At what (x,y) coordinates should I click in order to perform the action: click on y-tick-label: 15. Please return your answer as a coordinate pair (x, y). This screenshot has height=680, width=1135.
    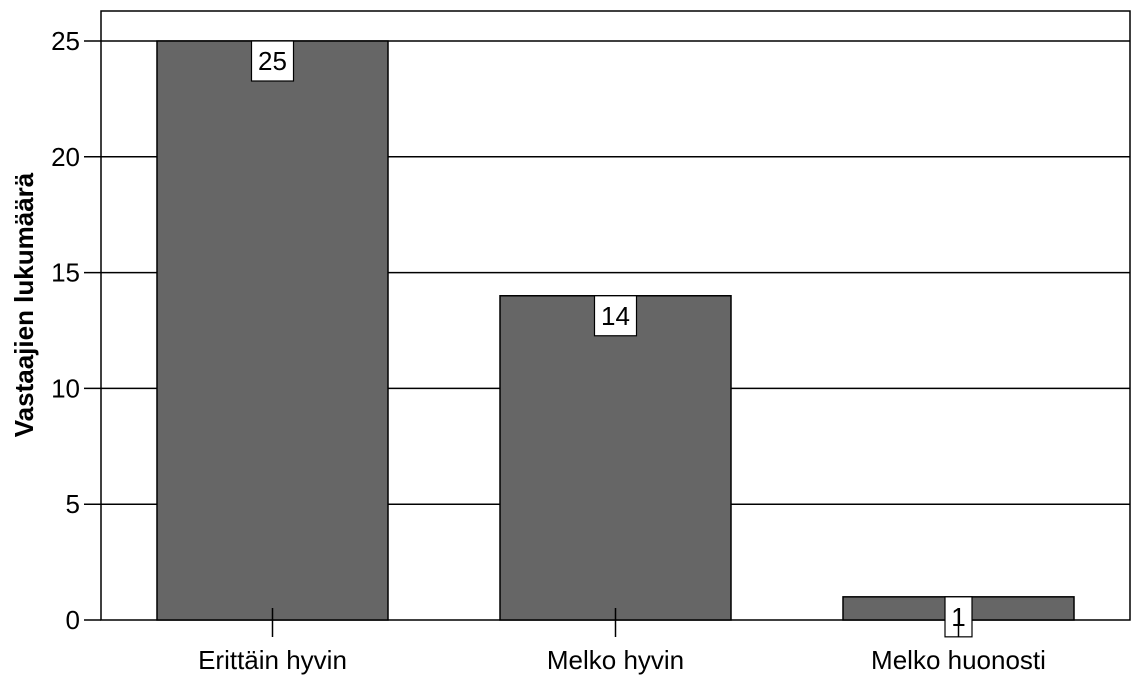
    Looking at the image, I should click on (65, 273).